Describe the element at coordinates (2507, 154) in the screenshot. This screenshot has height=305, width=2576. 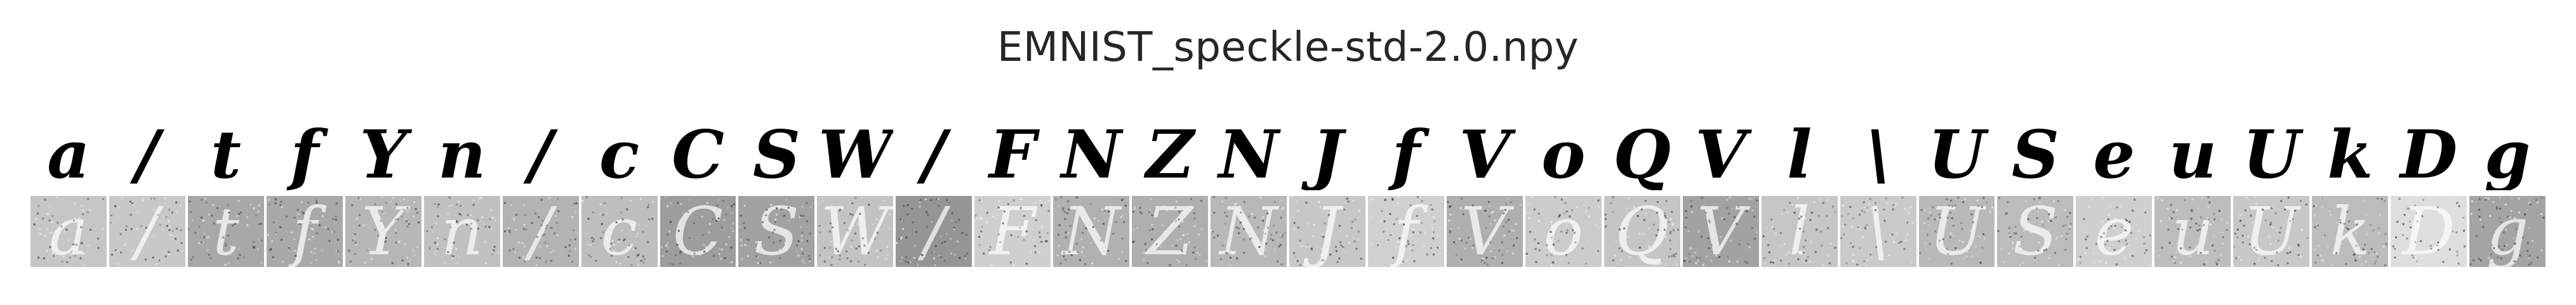
I see `clean-sample-tile: g` at that location.